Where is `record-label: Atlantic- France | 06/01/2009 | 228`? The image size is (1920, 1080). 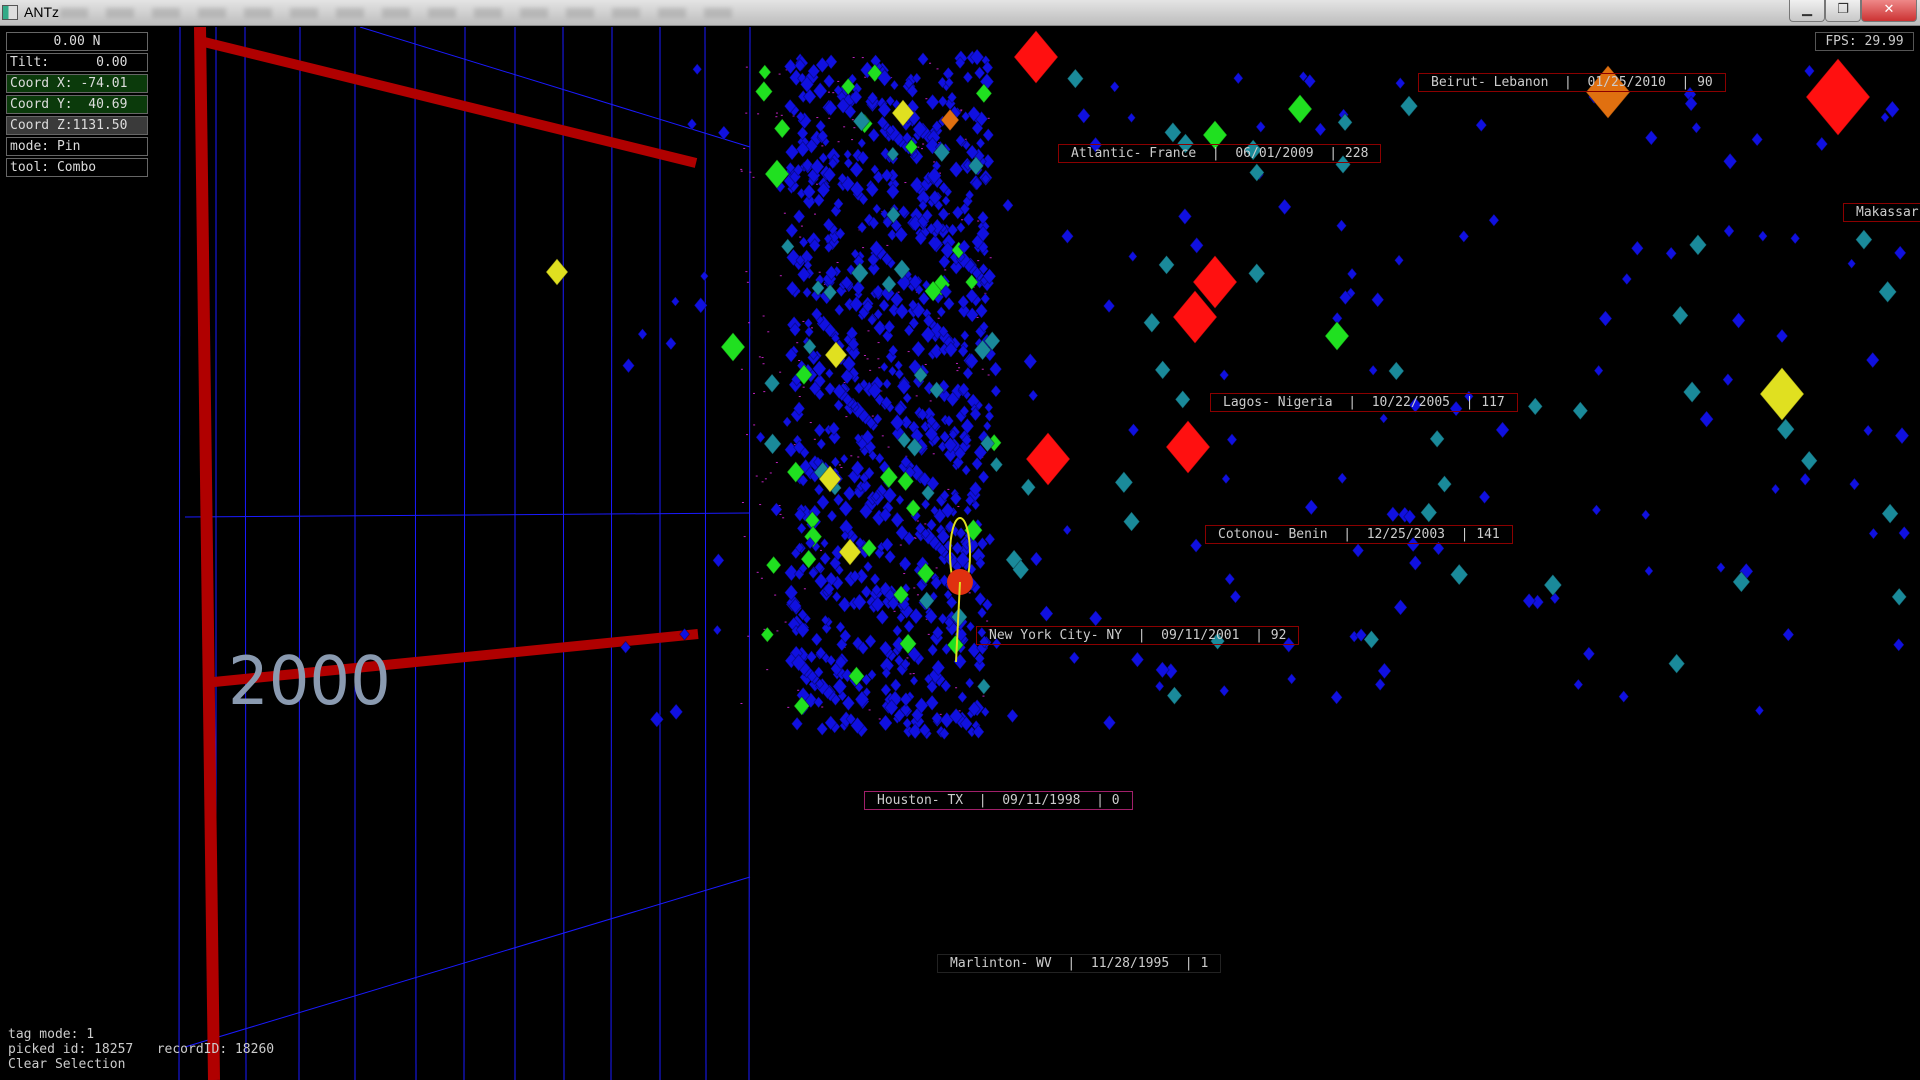
record-label: Atlantic- France | 06/01/2009 | 228 is located at coordinates (1220, 153).